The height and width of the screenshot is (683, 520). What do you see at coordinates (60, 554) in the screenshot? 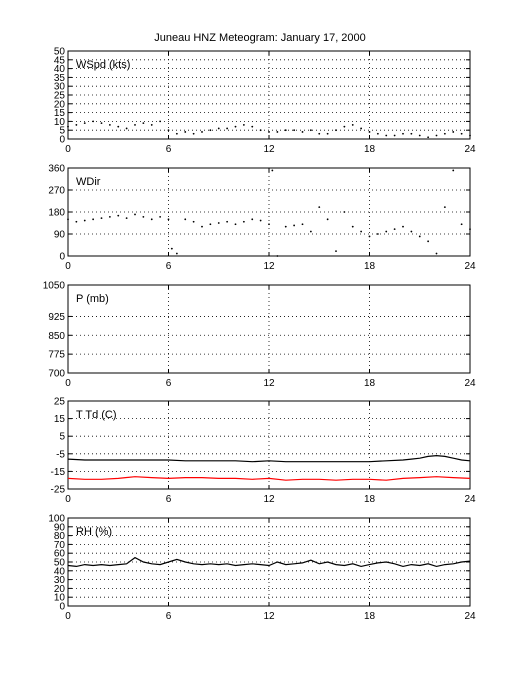
I see `y-tick-label: 60` at bounding box center [60, 554].